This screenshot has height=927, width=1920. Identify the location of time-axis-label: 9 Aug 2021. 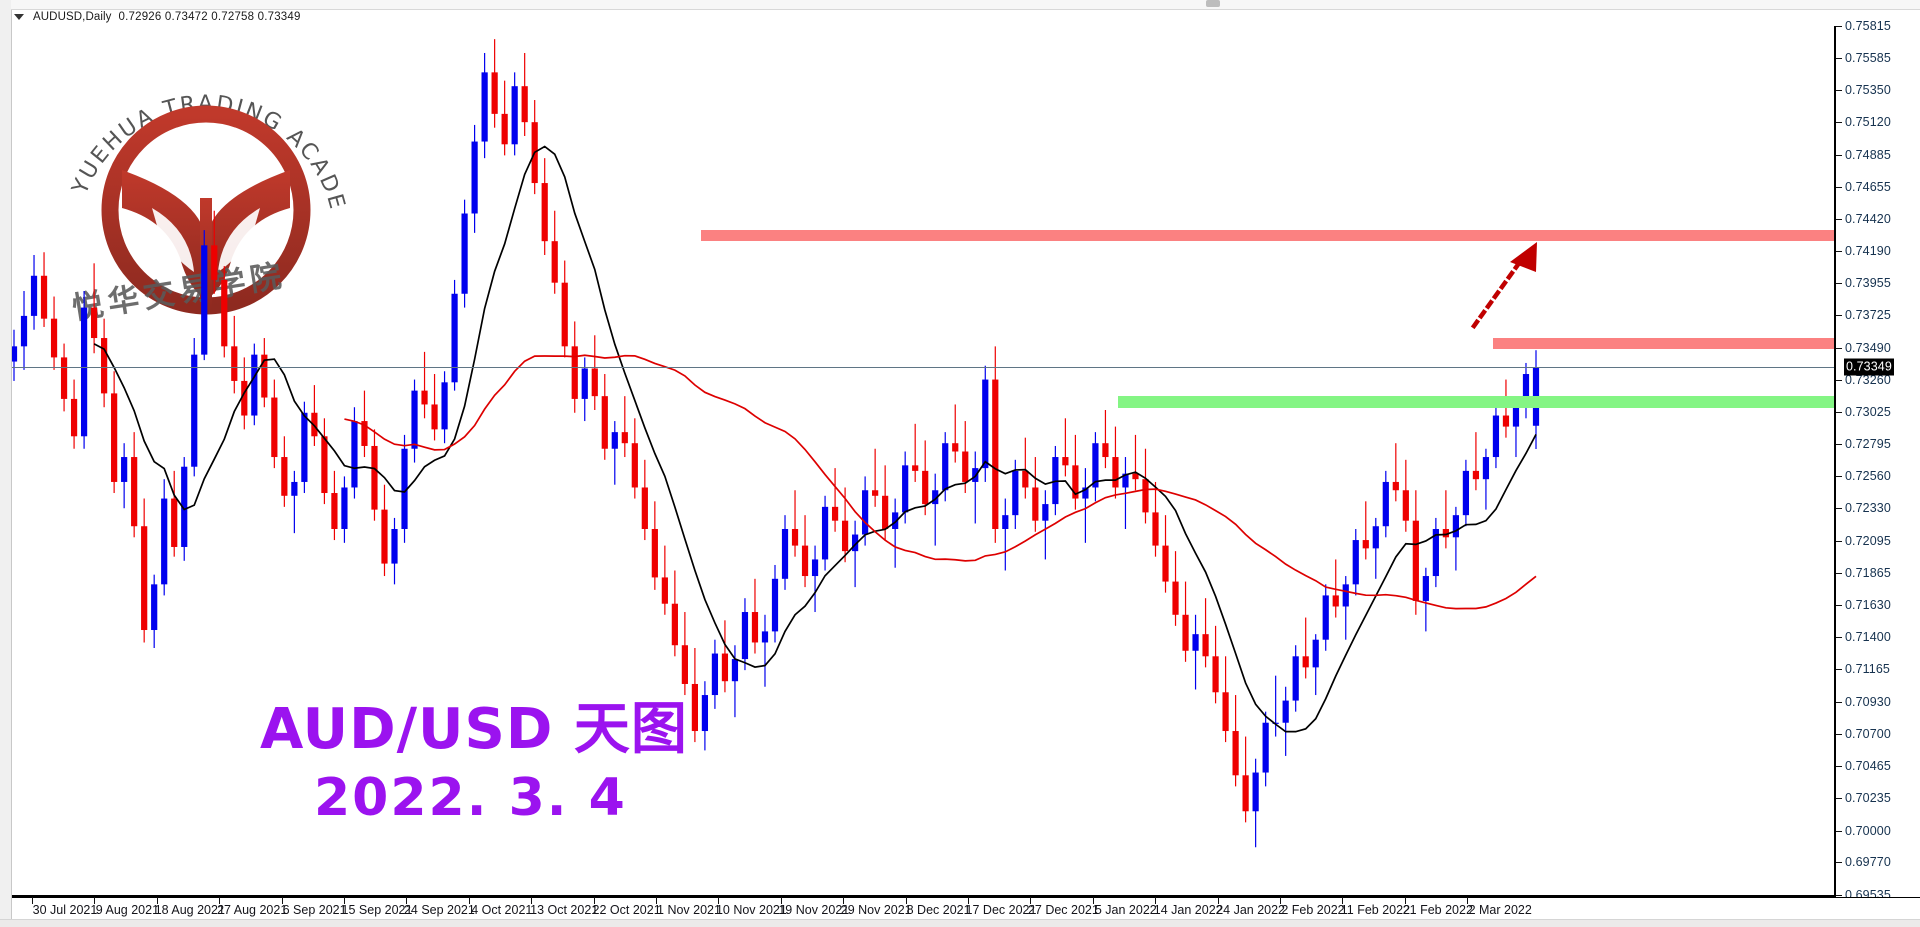
(127, 910).